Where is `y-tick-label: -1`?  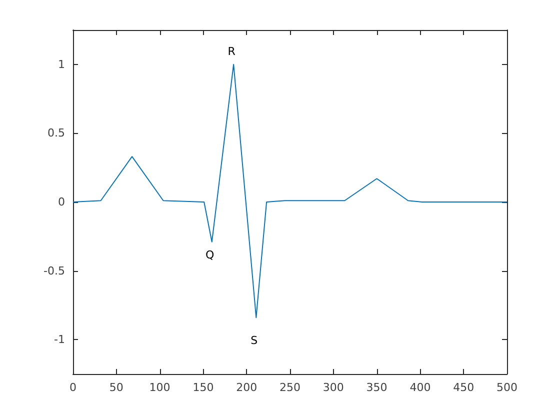
y-tick-label: -1 is located at coordinates (59, 339).